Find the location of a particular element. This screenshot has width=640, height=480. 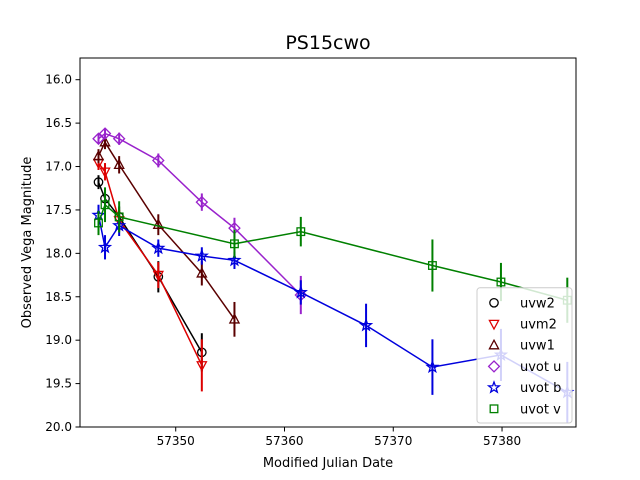

y-tick-label: 16.0 is located at coordinates (58, 80).